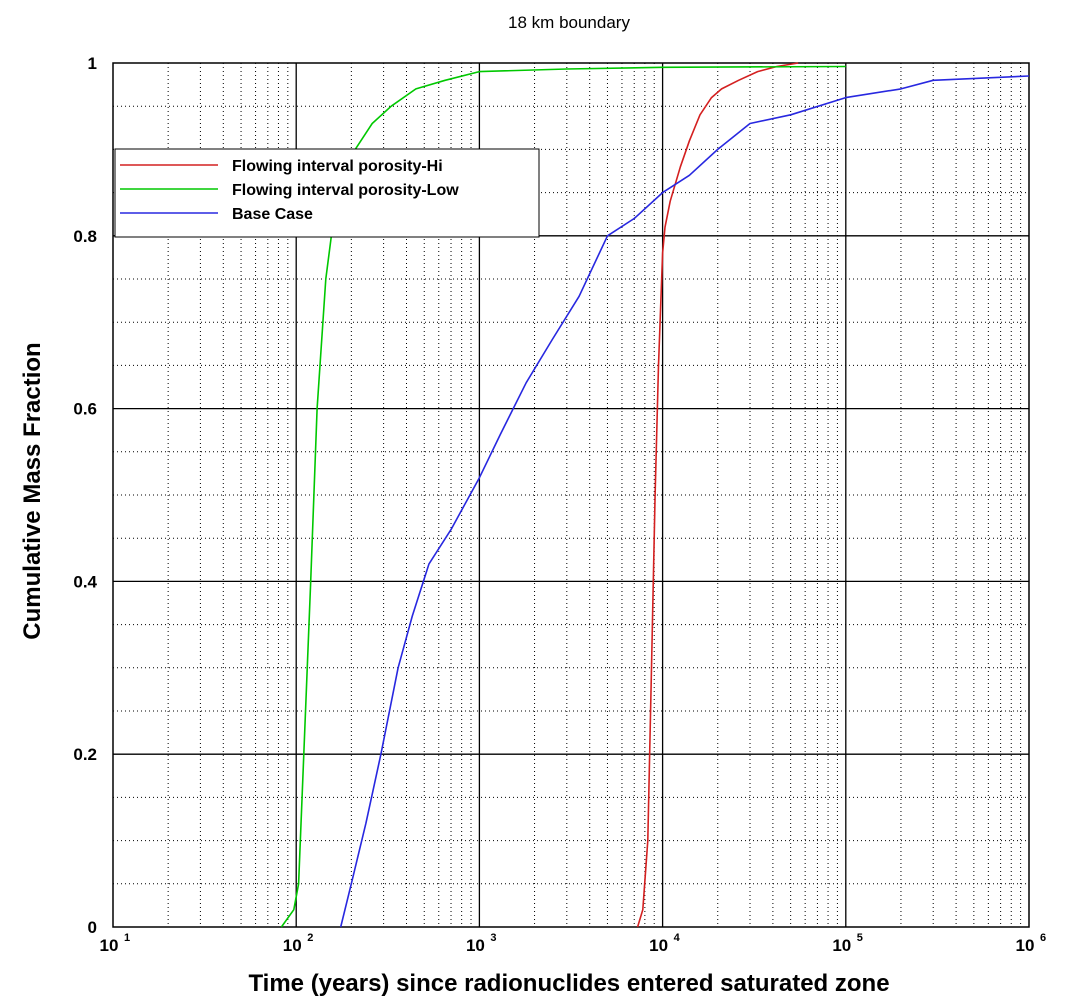  I want to click on x-tick-label: 10 6, so click(1031, 943).